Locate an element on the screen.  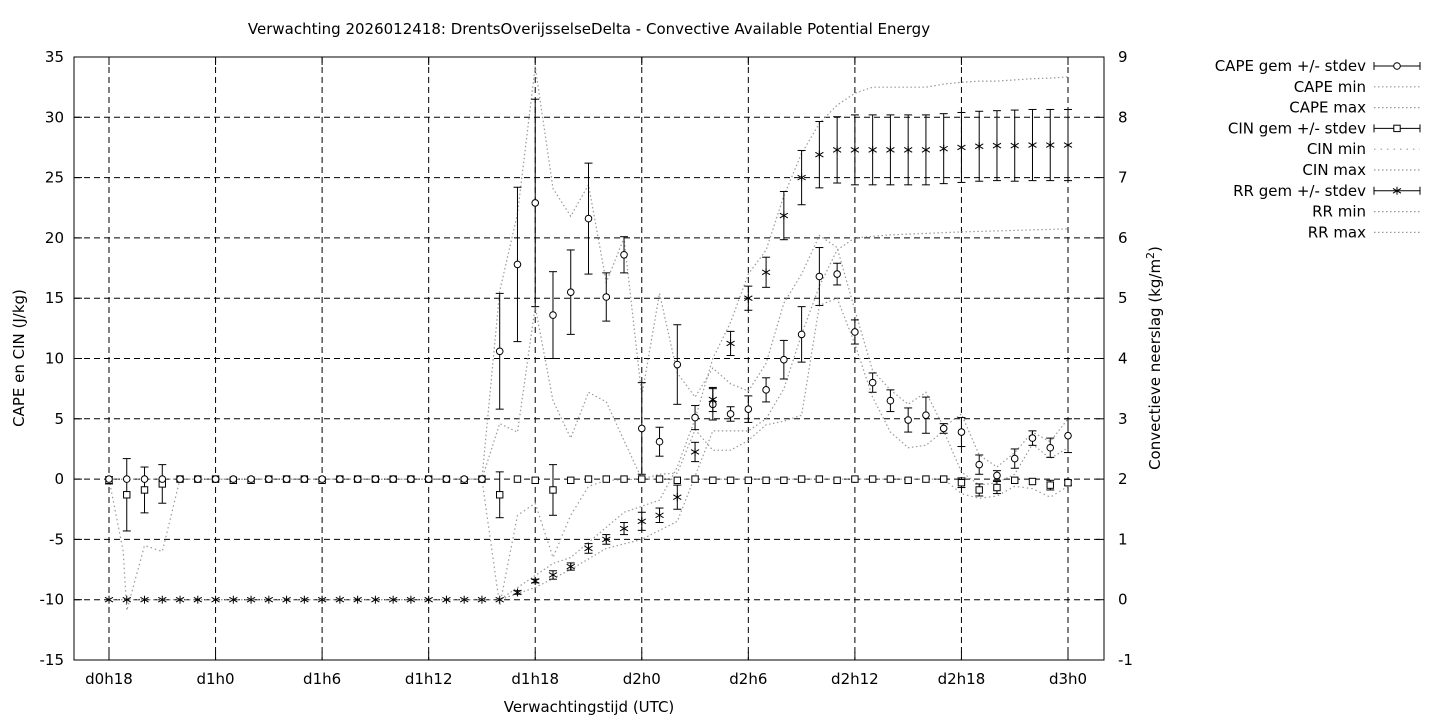
y-tick-label: 25 is located at coordinates (54, 178).